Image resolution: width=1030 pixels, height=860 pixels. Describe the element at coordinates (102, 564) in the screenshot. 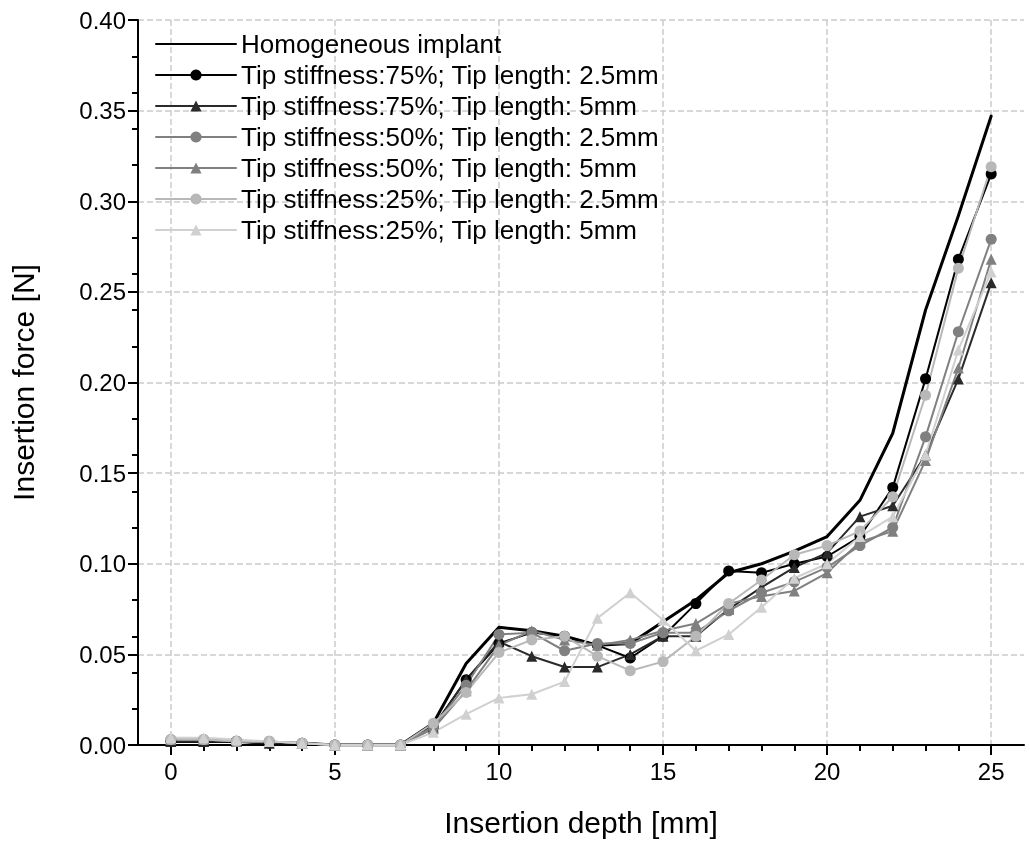

I see `y-tick-label: 0.10` at that location.